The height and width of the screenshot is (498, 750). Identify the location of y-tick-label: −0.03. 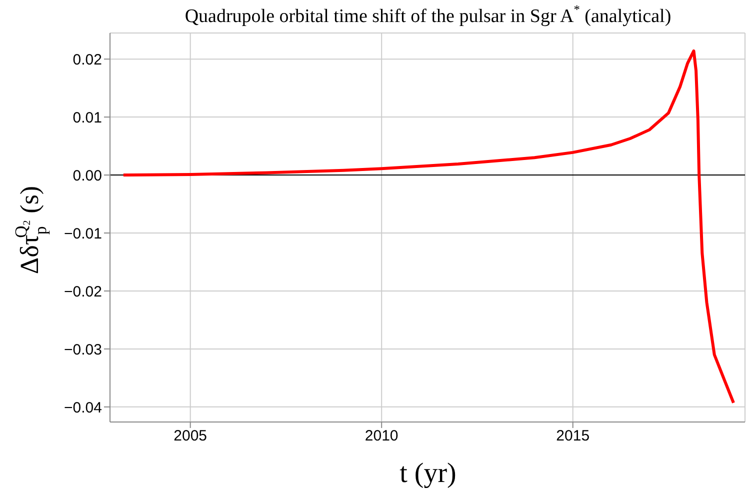
(83, 349).